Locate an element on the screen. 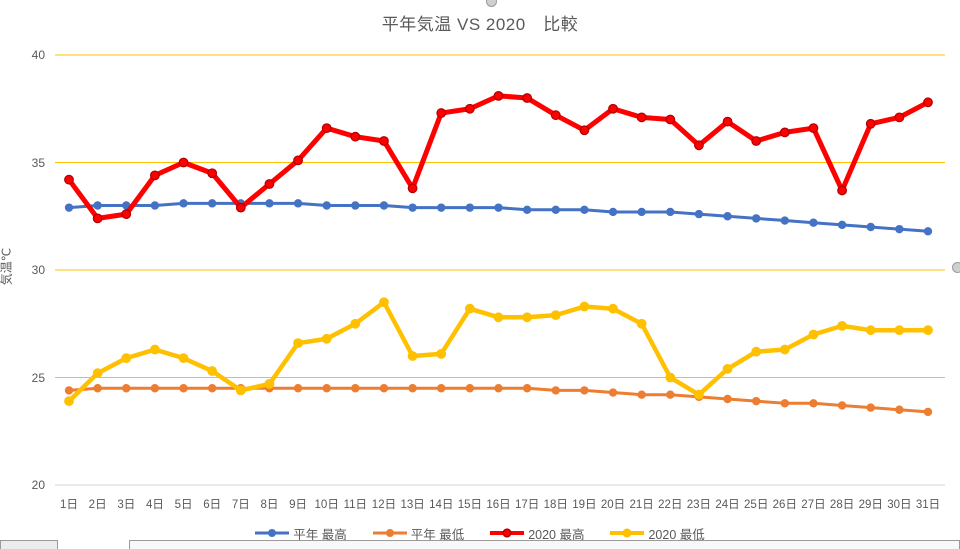 This screenshot has height=549, width=960. x-tick-label: 24日 is located at coordinates (727, 505).